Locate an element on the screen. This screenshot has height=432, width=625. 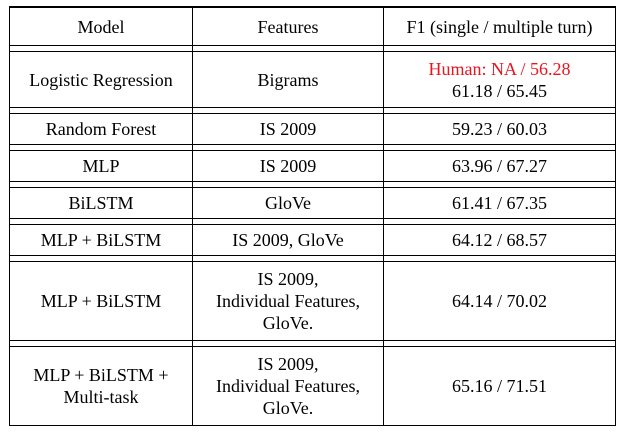
table-row: MLP IS 2009 63.96 / 67.27 is located at coordinates (312, 166).